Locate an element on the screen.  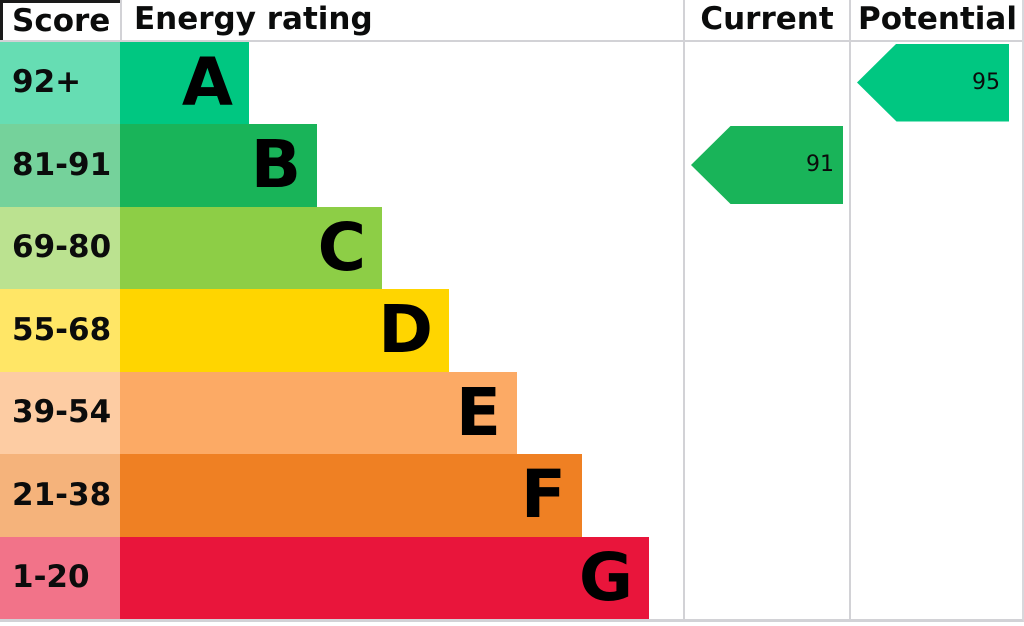
band-letter: A is located at coordinates (207, 82).